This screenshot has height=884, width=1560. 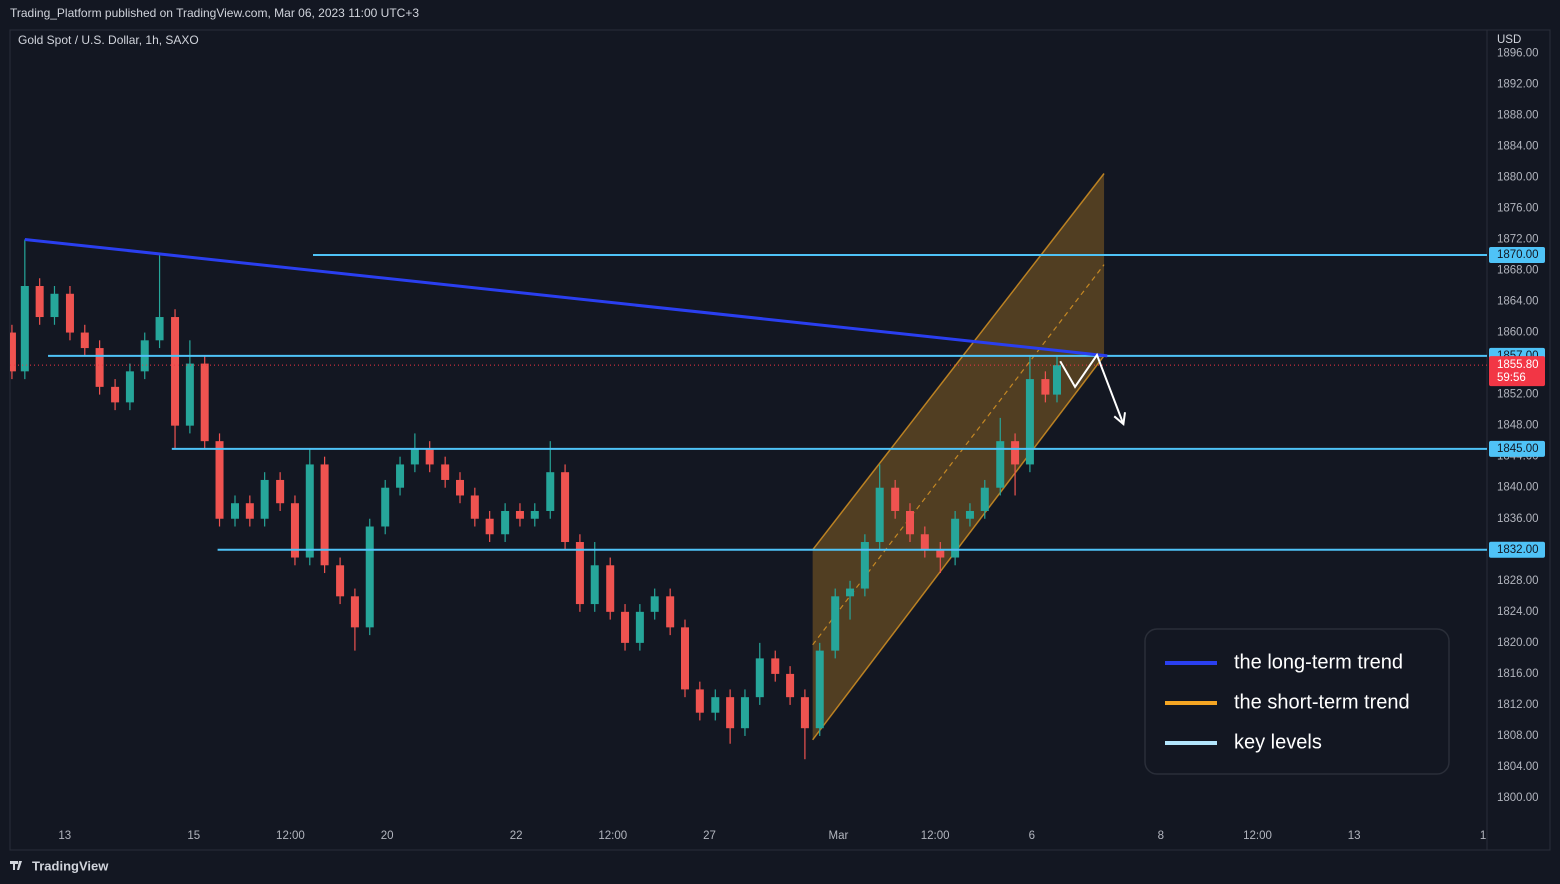 What do you see at coordinates (709, 836) in the screenshot?
I see `x-tick-label: 27` at bounding box center [709, 836].